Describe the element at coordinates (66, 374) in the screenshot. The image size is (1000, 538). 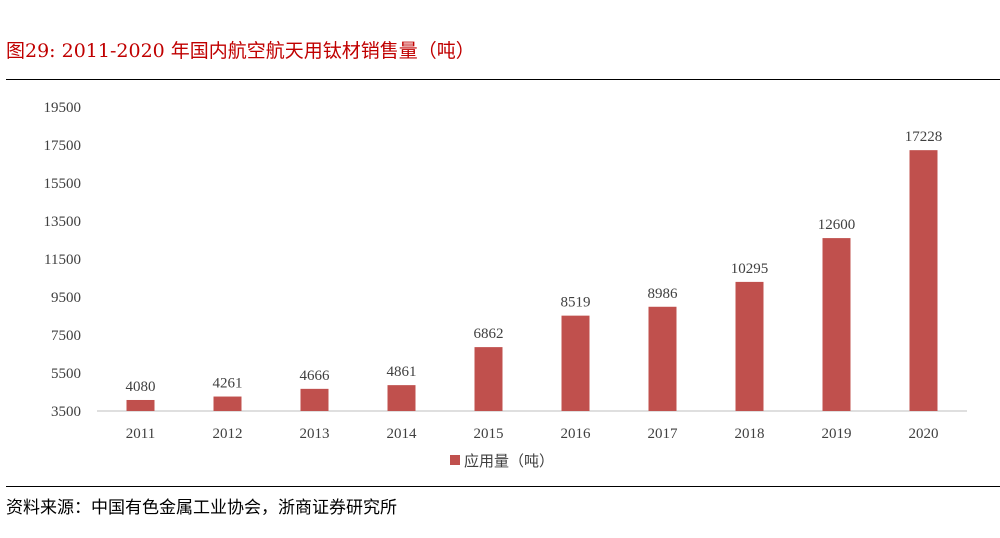
I see `y-tick-label: 5500` at that location.